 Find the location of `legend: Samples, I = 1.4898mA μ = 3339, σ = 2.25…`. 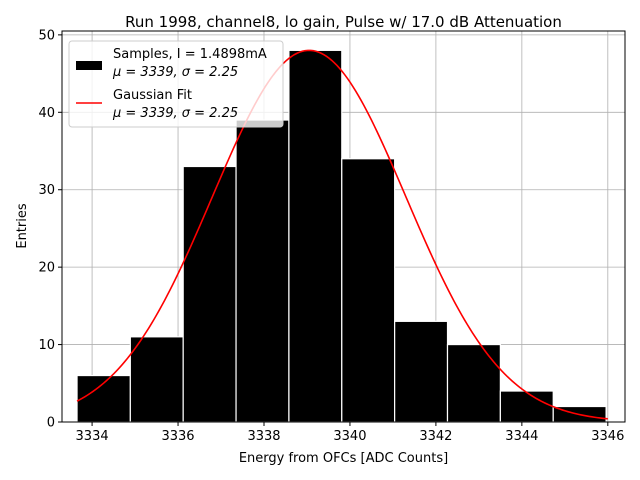

legend: Samples, I = 1.4898mA μ = 3339, σ = 2.25… is located at coordinates (176, 84).